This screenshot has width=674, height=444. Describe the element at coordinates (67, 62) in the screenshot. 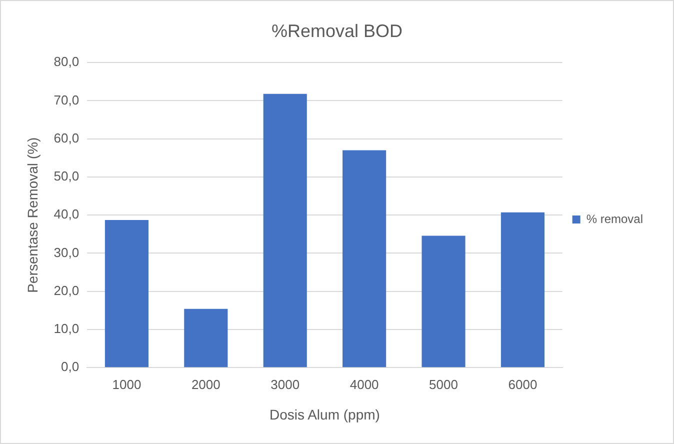

I see `y-tick-label: 80,0` at that location.